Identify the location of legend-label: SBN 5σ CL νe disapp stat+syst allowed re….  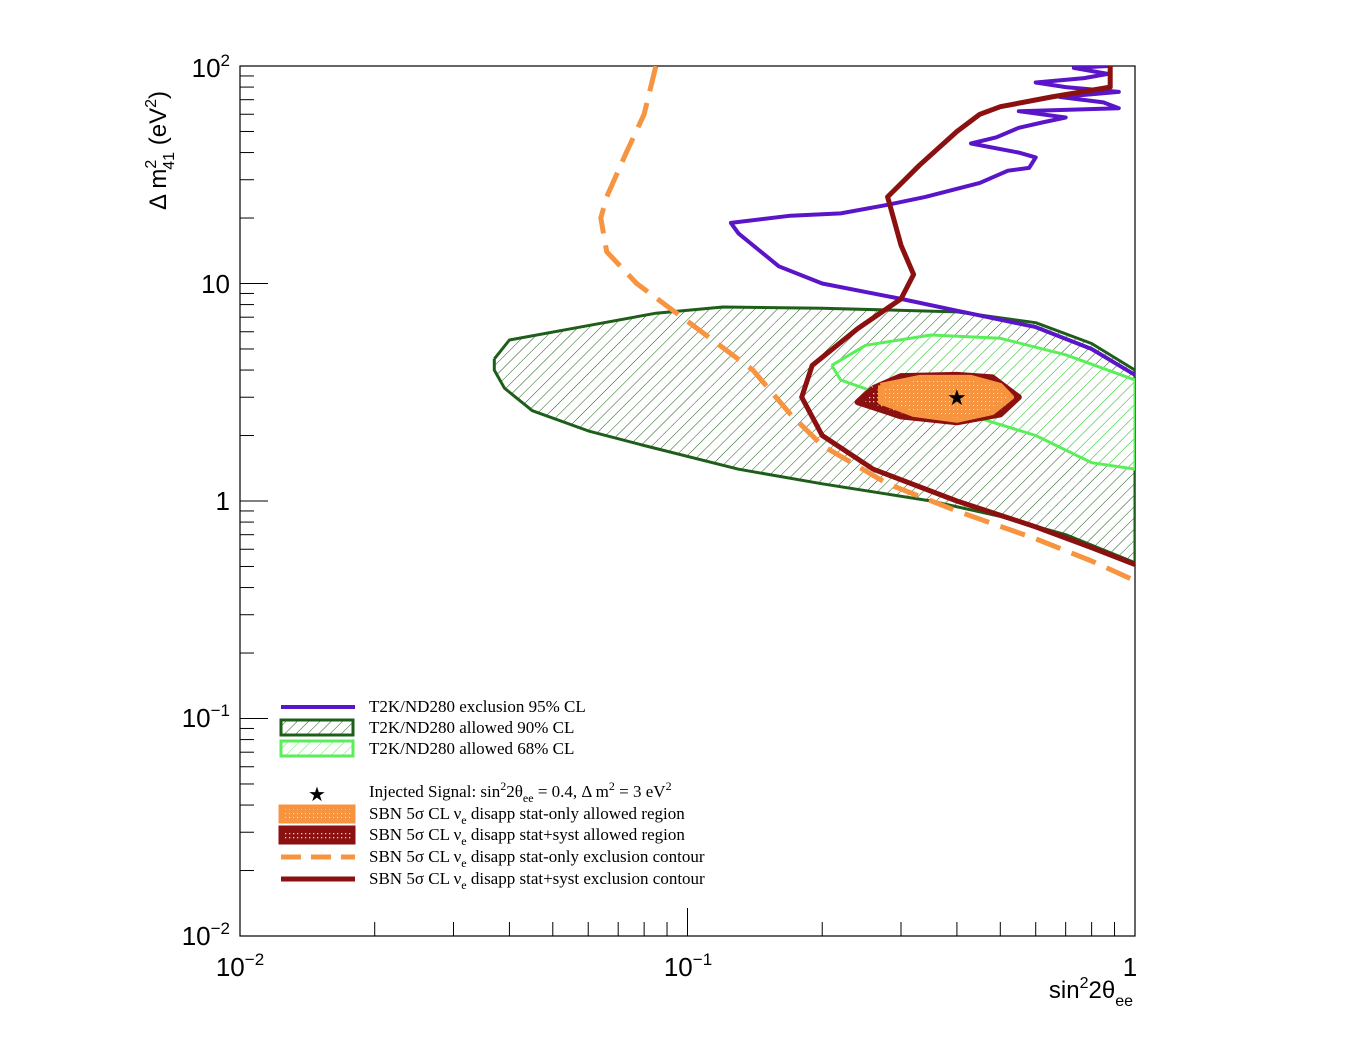
(527, 836).